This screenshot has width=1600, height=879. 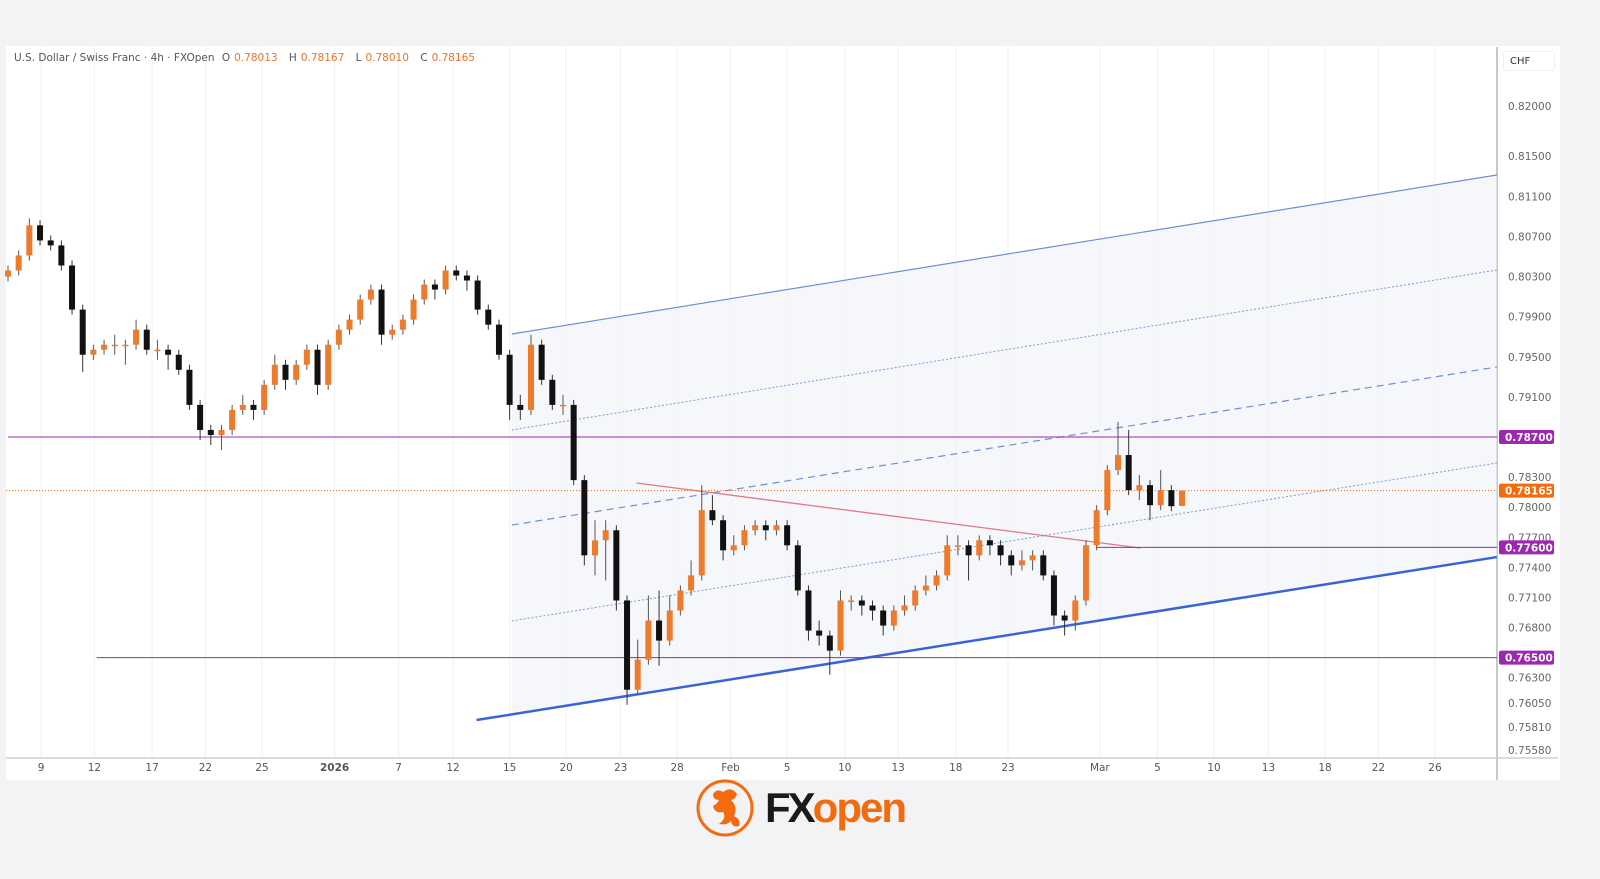 What do you see at coordinates (1004, 254) in the screenshot?
I see `channel-upper-line` at bounding box center [1004, 254].